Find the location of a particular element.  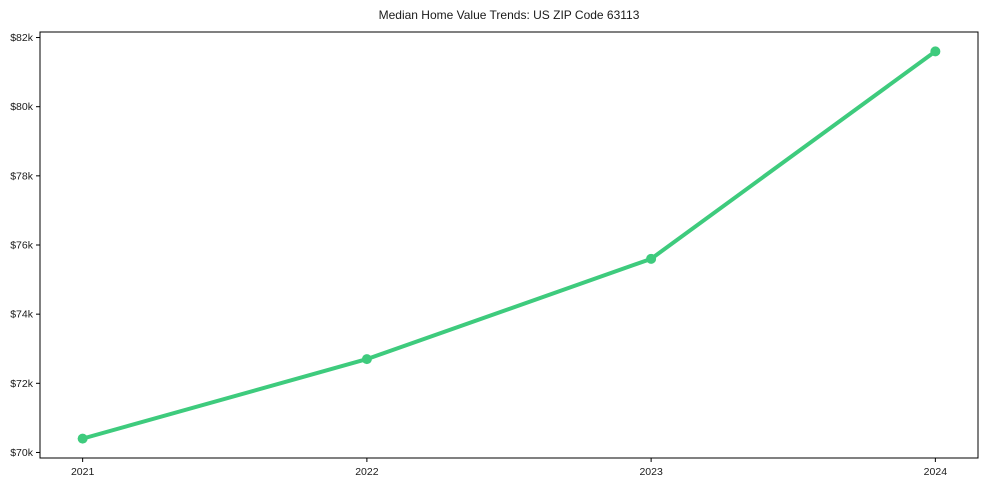

y-axis-tick-label: $70k is located at coordinates (22, 453).